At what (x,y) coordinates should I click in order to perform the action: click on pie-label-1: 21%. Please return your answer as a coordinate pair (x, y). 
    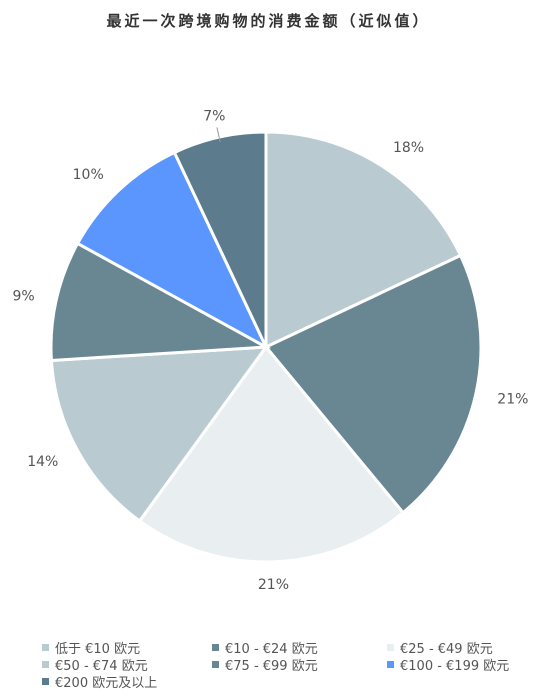
    Looking at the image, I should click on (512, 400).